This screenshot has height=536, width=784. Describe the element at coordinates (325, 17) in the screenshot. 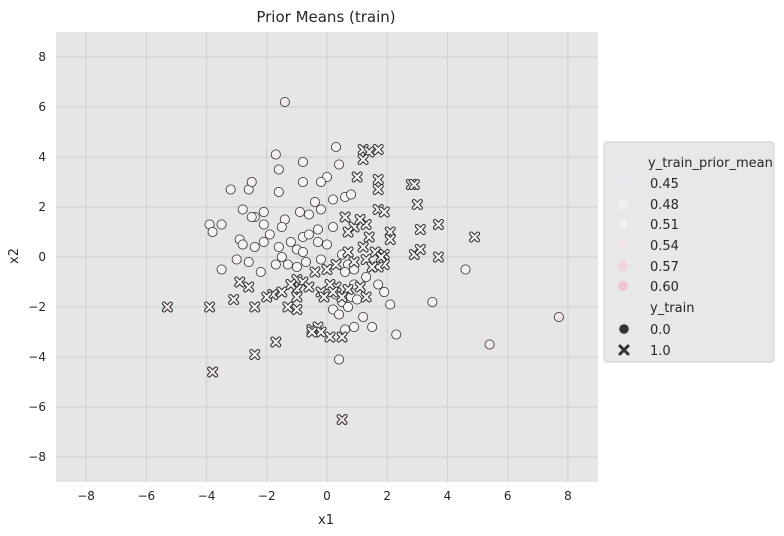

I see `chart-title: Prior Means (train)` at that location.